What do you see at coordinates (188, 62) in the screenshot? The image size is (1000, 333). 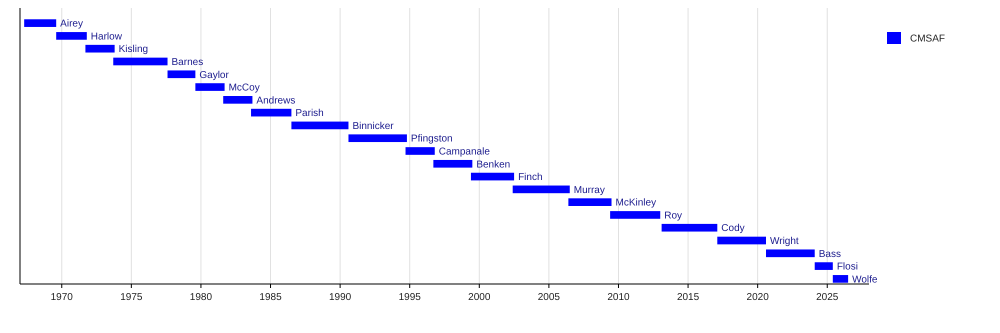 I see `data-label: Barnes` at bounding box center [188, 62].